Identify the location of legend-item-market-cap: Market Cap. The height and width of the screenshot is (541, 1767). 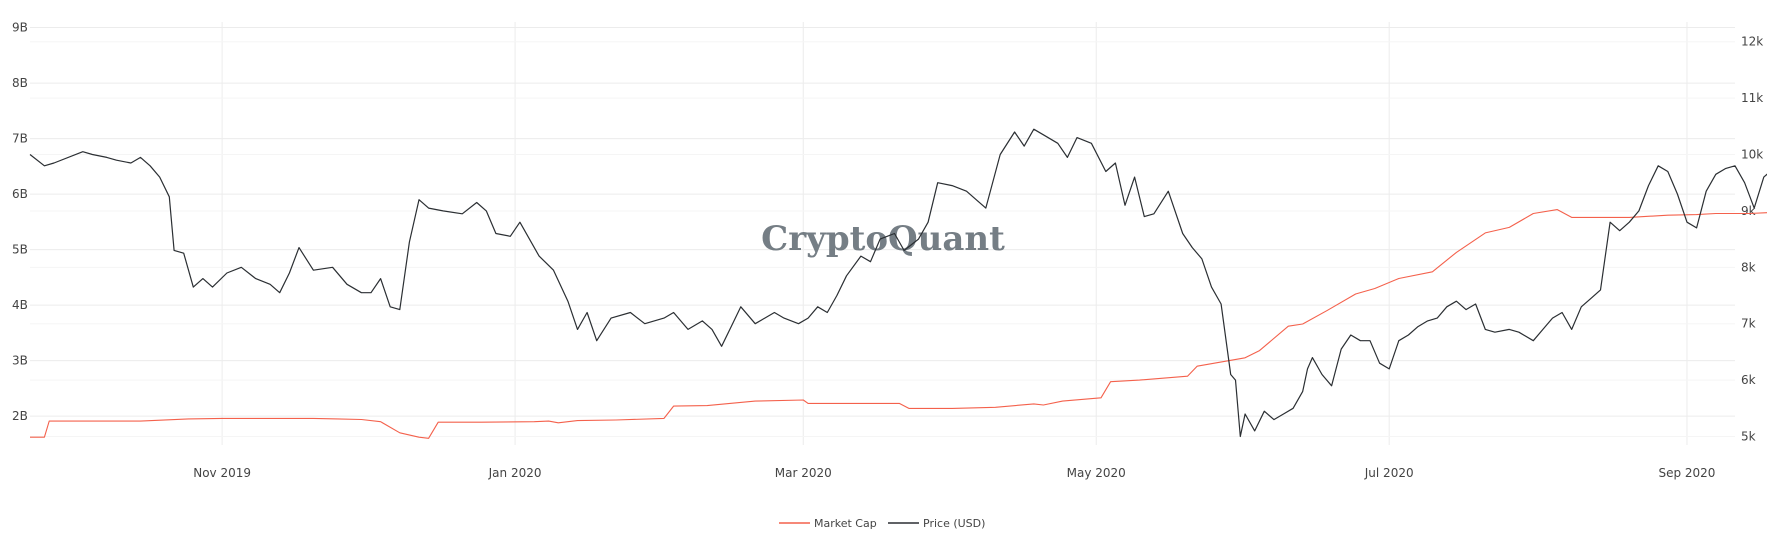
(828, 523).